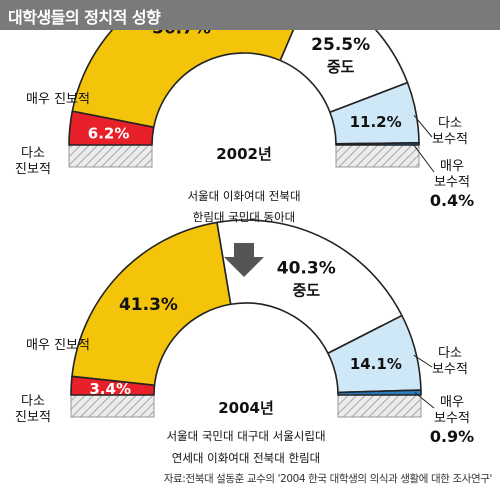 Image resolution: width=500 pixels, height=490 pixels. I want to click on value-label-somewhat-conservative: 14.1%, so click(376, 364).